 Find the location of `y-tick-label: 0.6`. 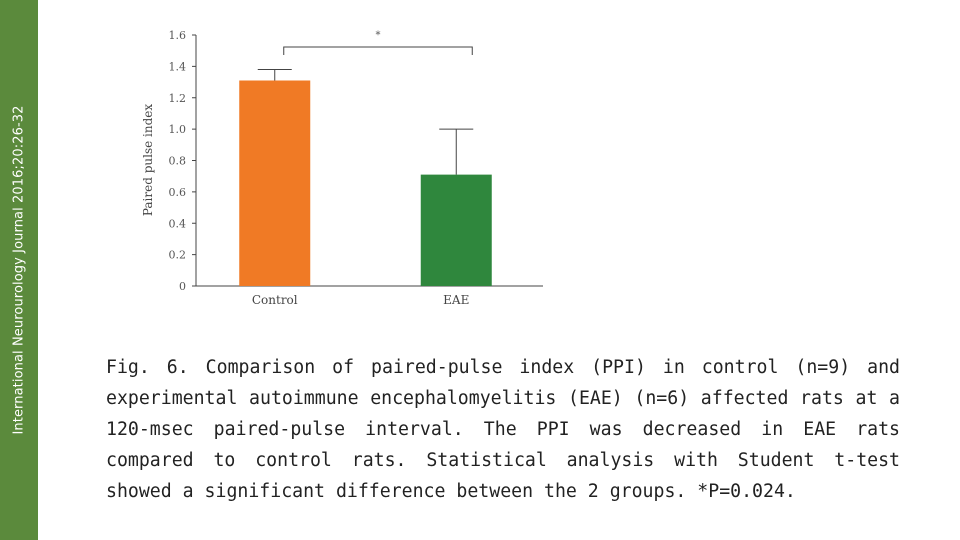

y-tick-label: 0.6 is located at coordinates (178, 192).